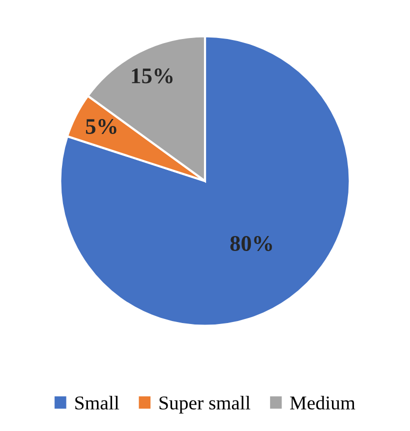 The height and width of the screenshot is (431, 410). I want to click on data-label: 80%, so click(251, 244).